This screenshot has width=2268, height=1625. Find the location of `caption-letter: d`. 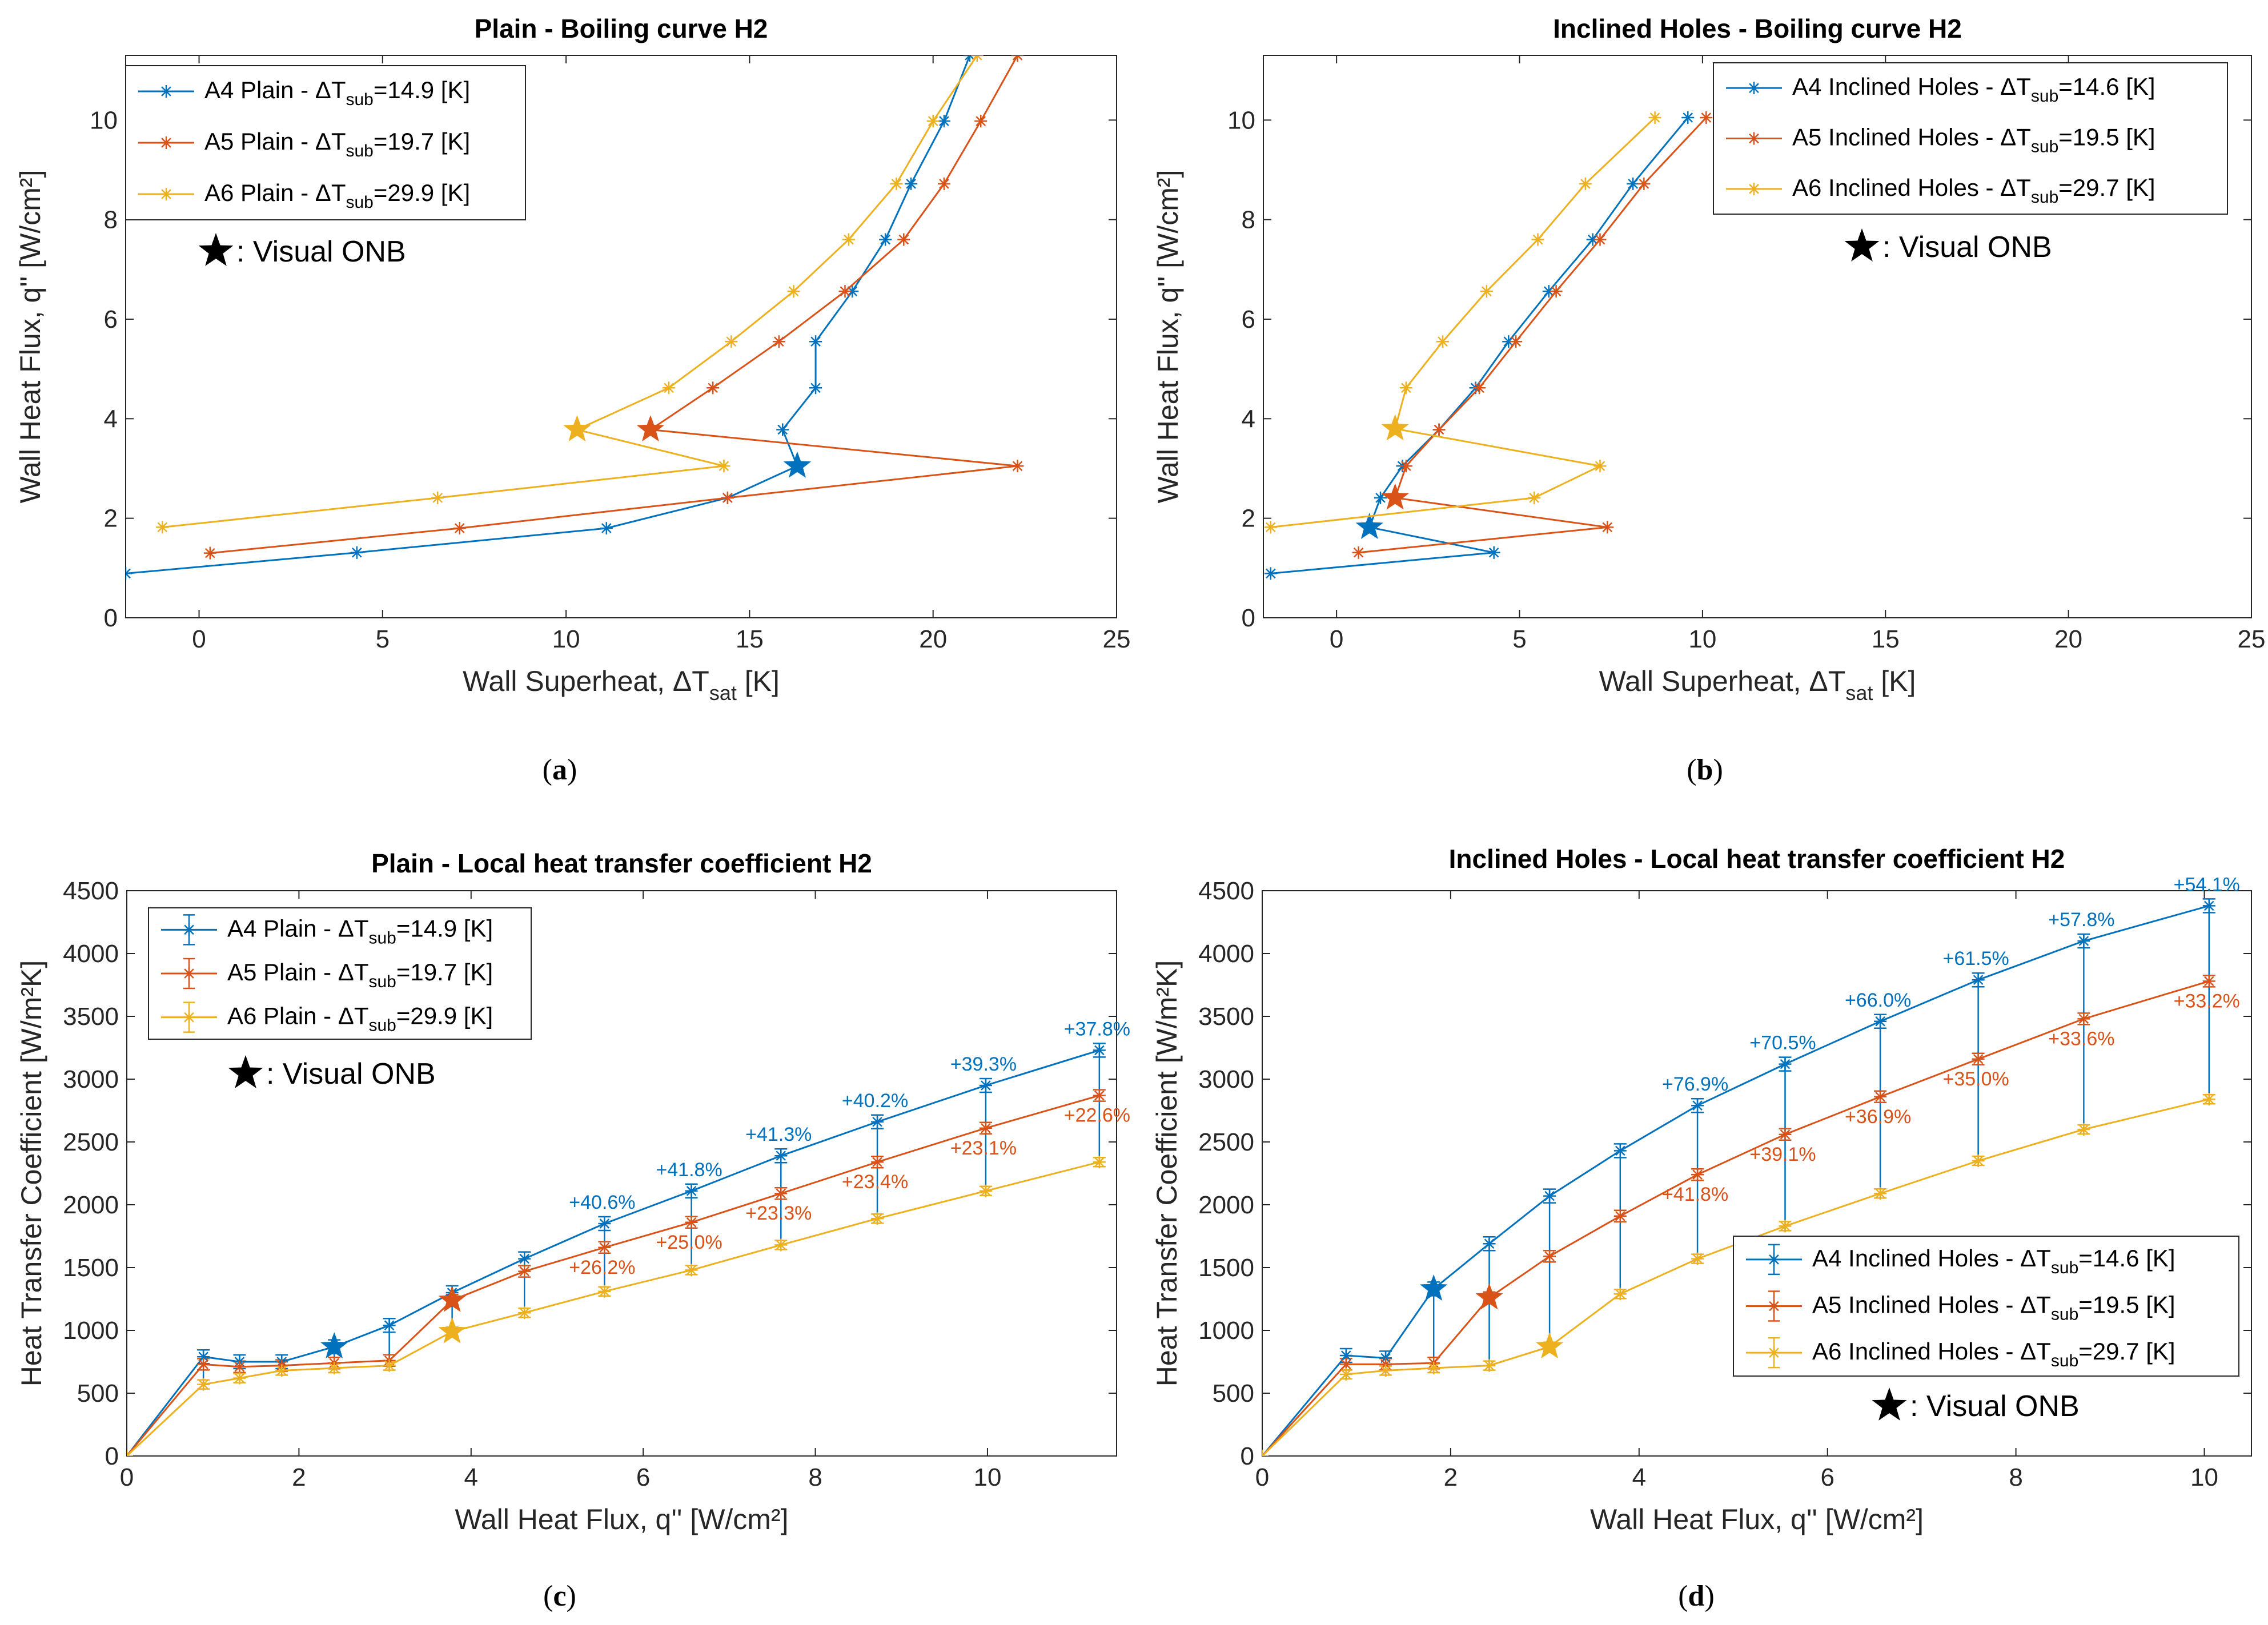

caption-letter: d is located at coordinates (1696, 1596).